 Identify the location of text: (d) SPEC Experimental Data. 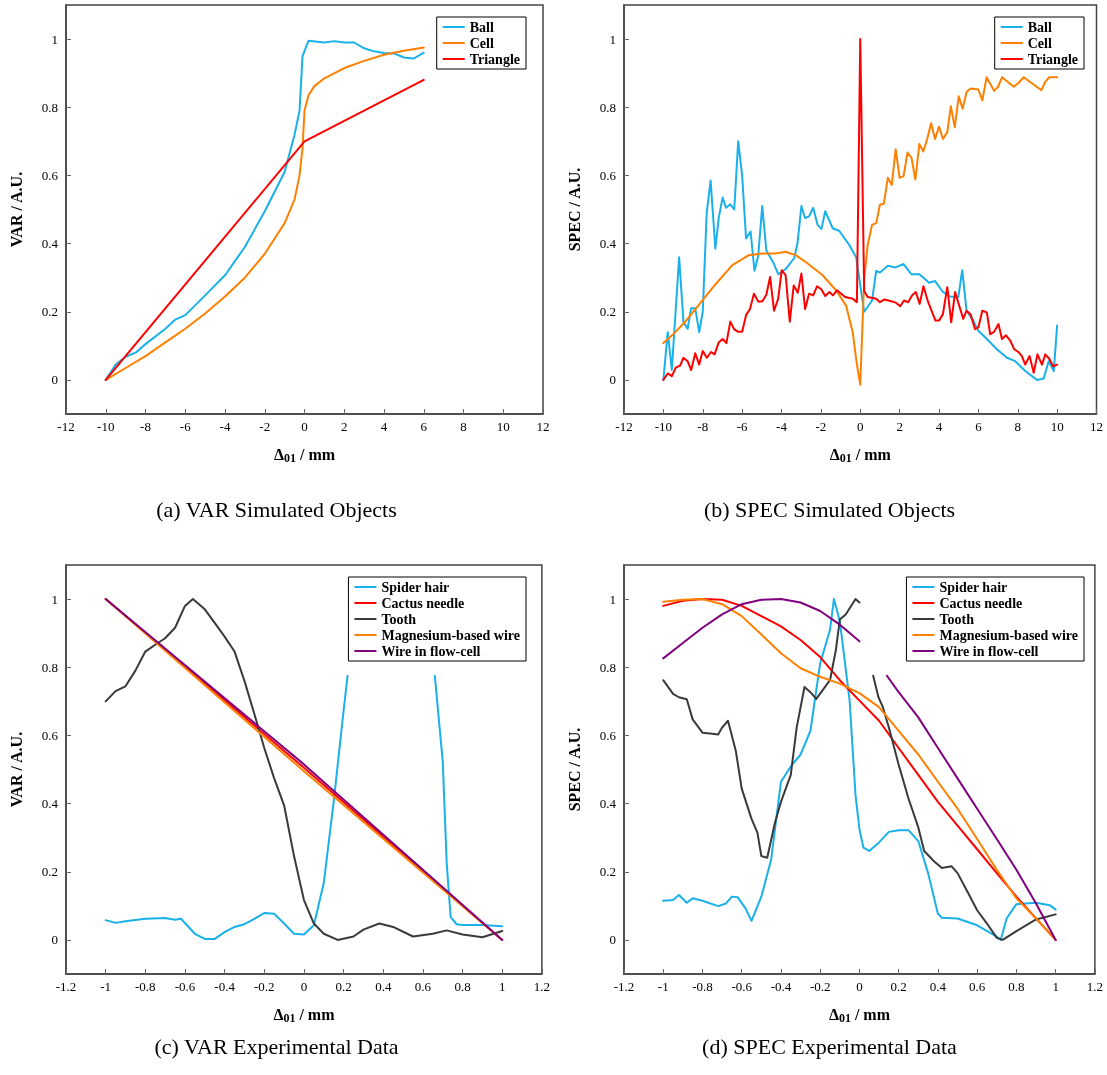
(830, 1046).